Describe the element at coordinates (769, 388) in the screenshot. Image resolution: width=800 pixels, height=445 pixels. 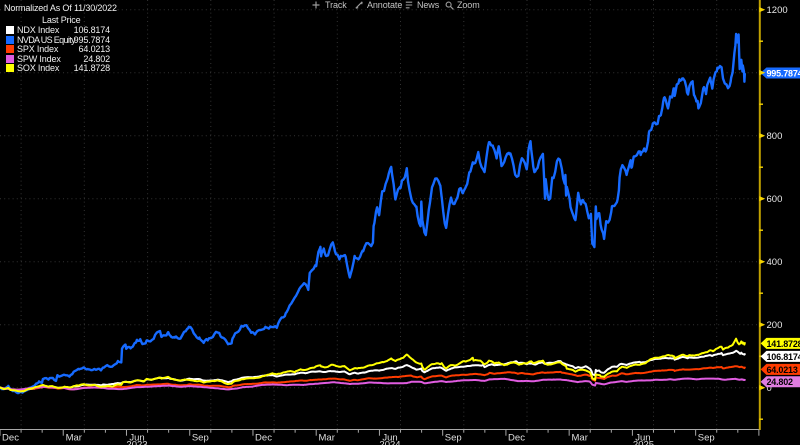
I see `svg-text: 0` at that location.